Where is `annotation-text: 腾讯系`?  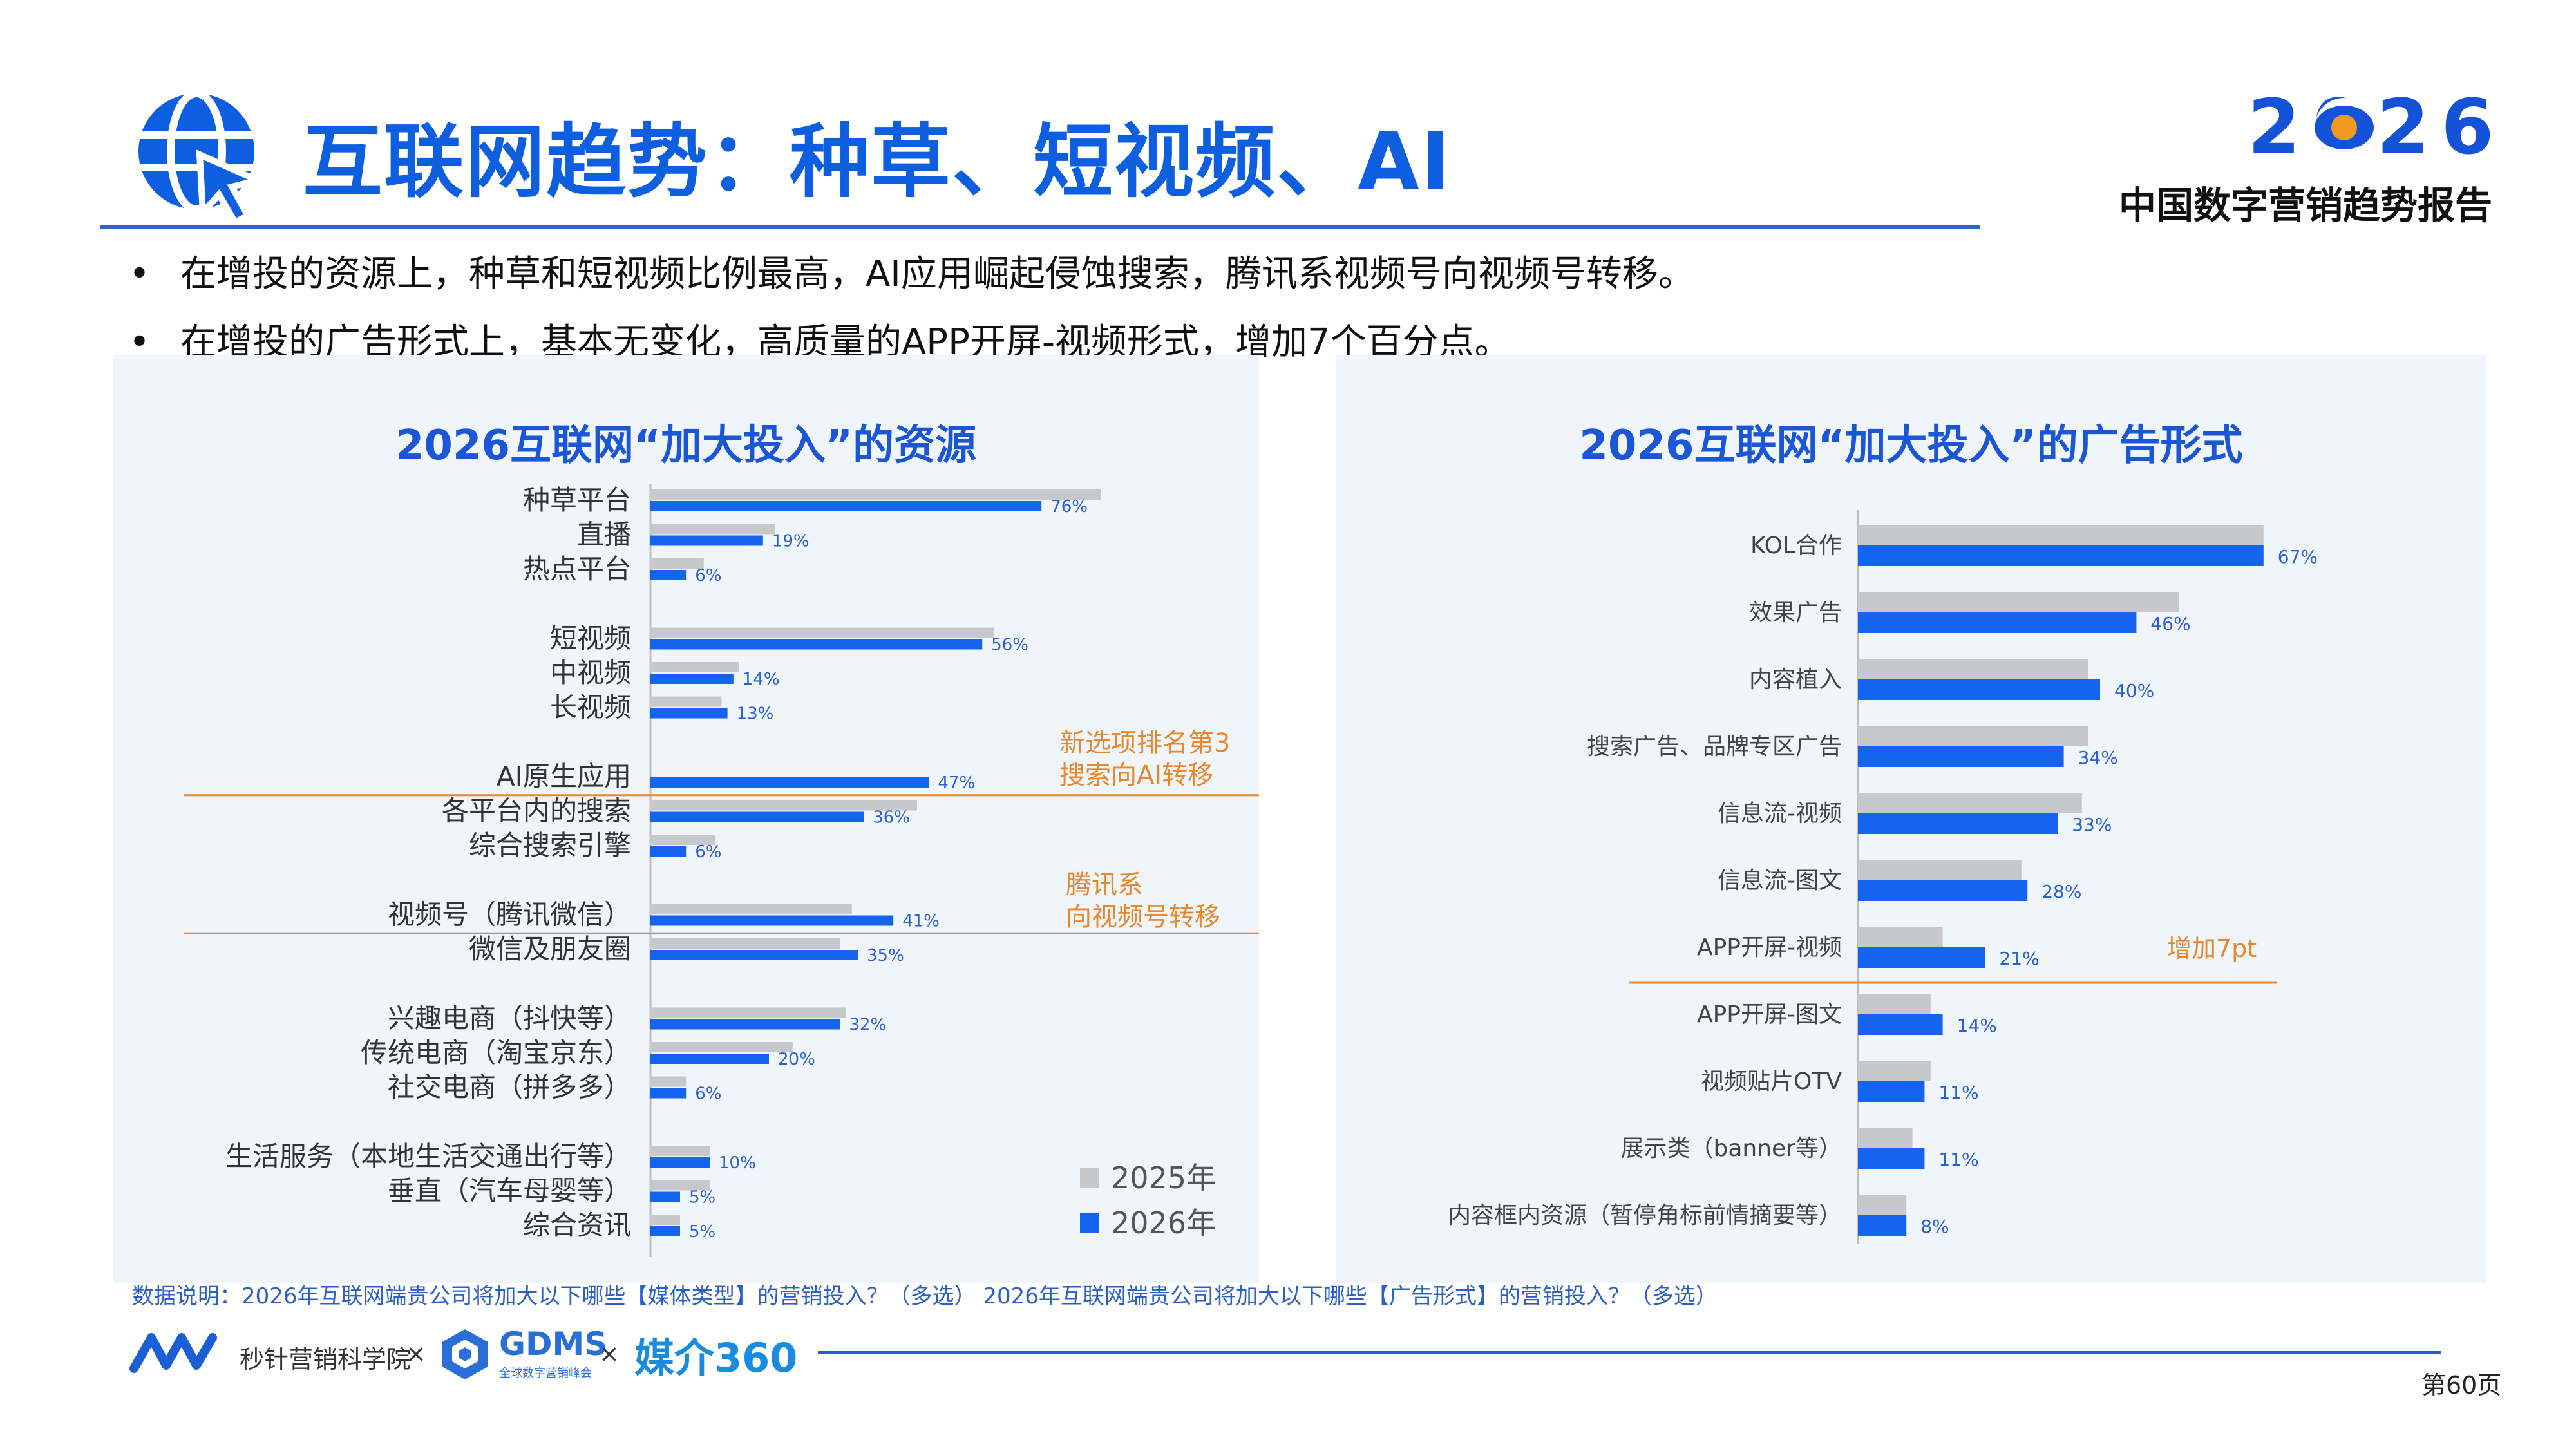 annotation-text: 腾讯系 is located at coordinates (1104, 885).